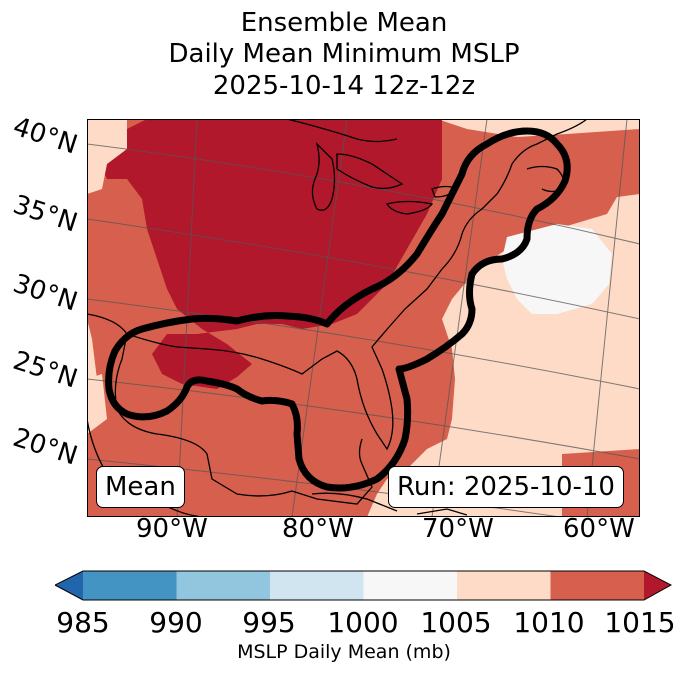 The width and height of the screenshot is (688, 674). Describe the element at coordinates (344, 86) in the screenshot. I see `chart-title-line-3: 2025-10-14 12z-12z` at that location.